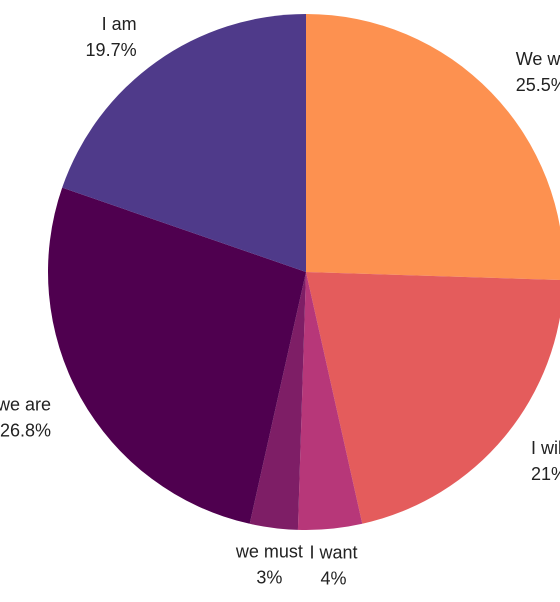 This screenshot has height=602, width=560. Describe the element at coordinates (25, 404) in the screenshot. I see `slice-label-we-are: we are` at that location.